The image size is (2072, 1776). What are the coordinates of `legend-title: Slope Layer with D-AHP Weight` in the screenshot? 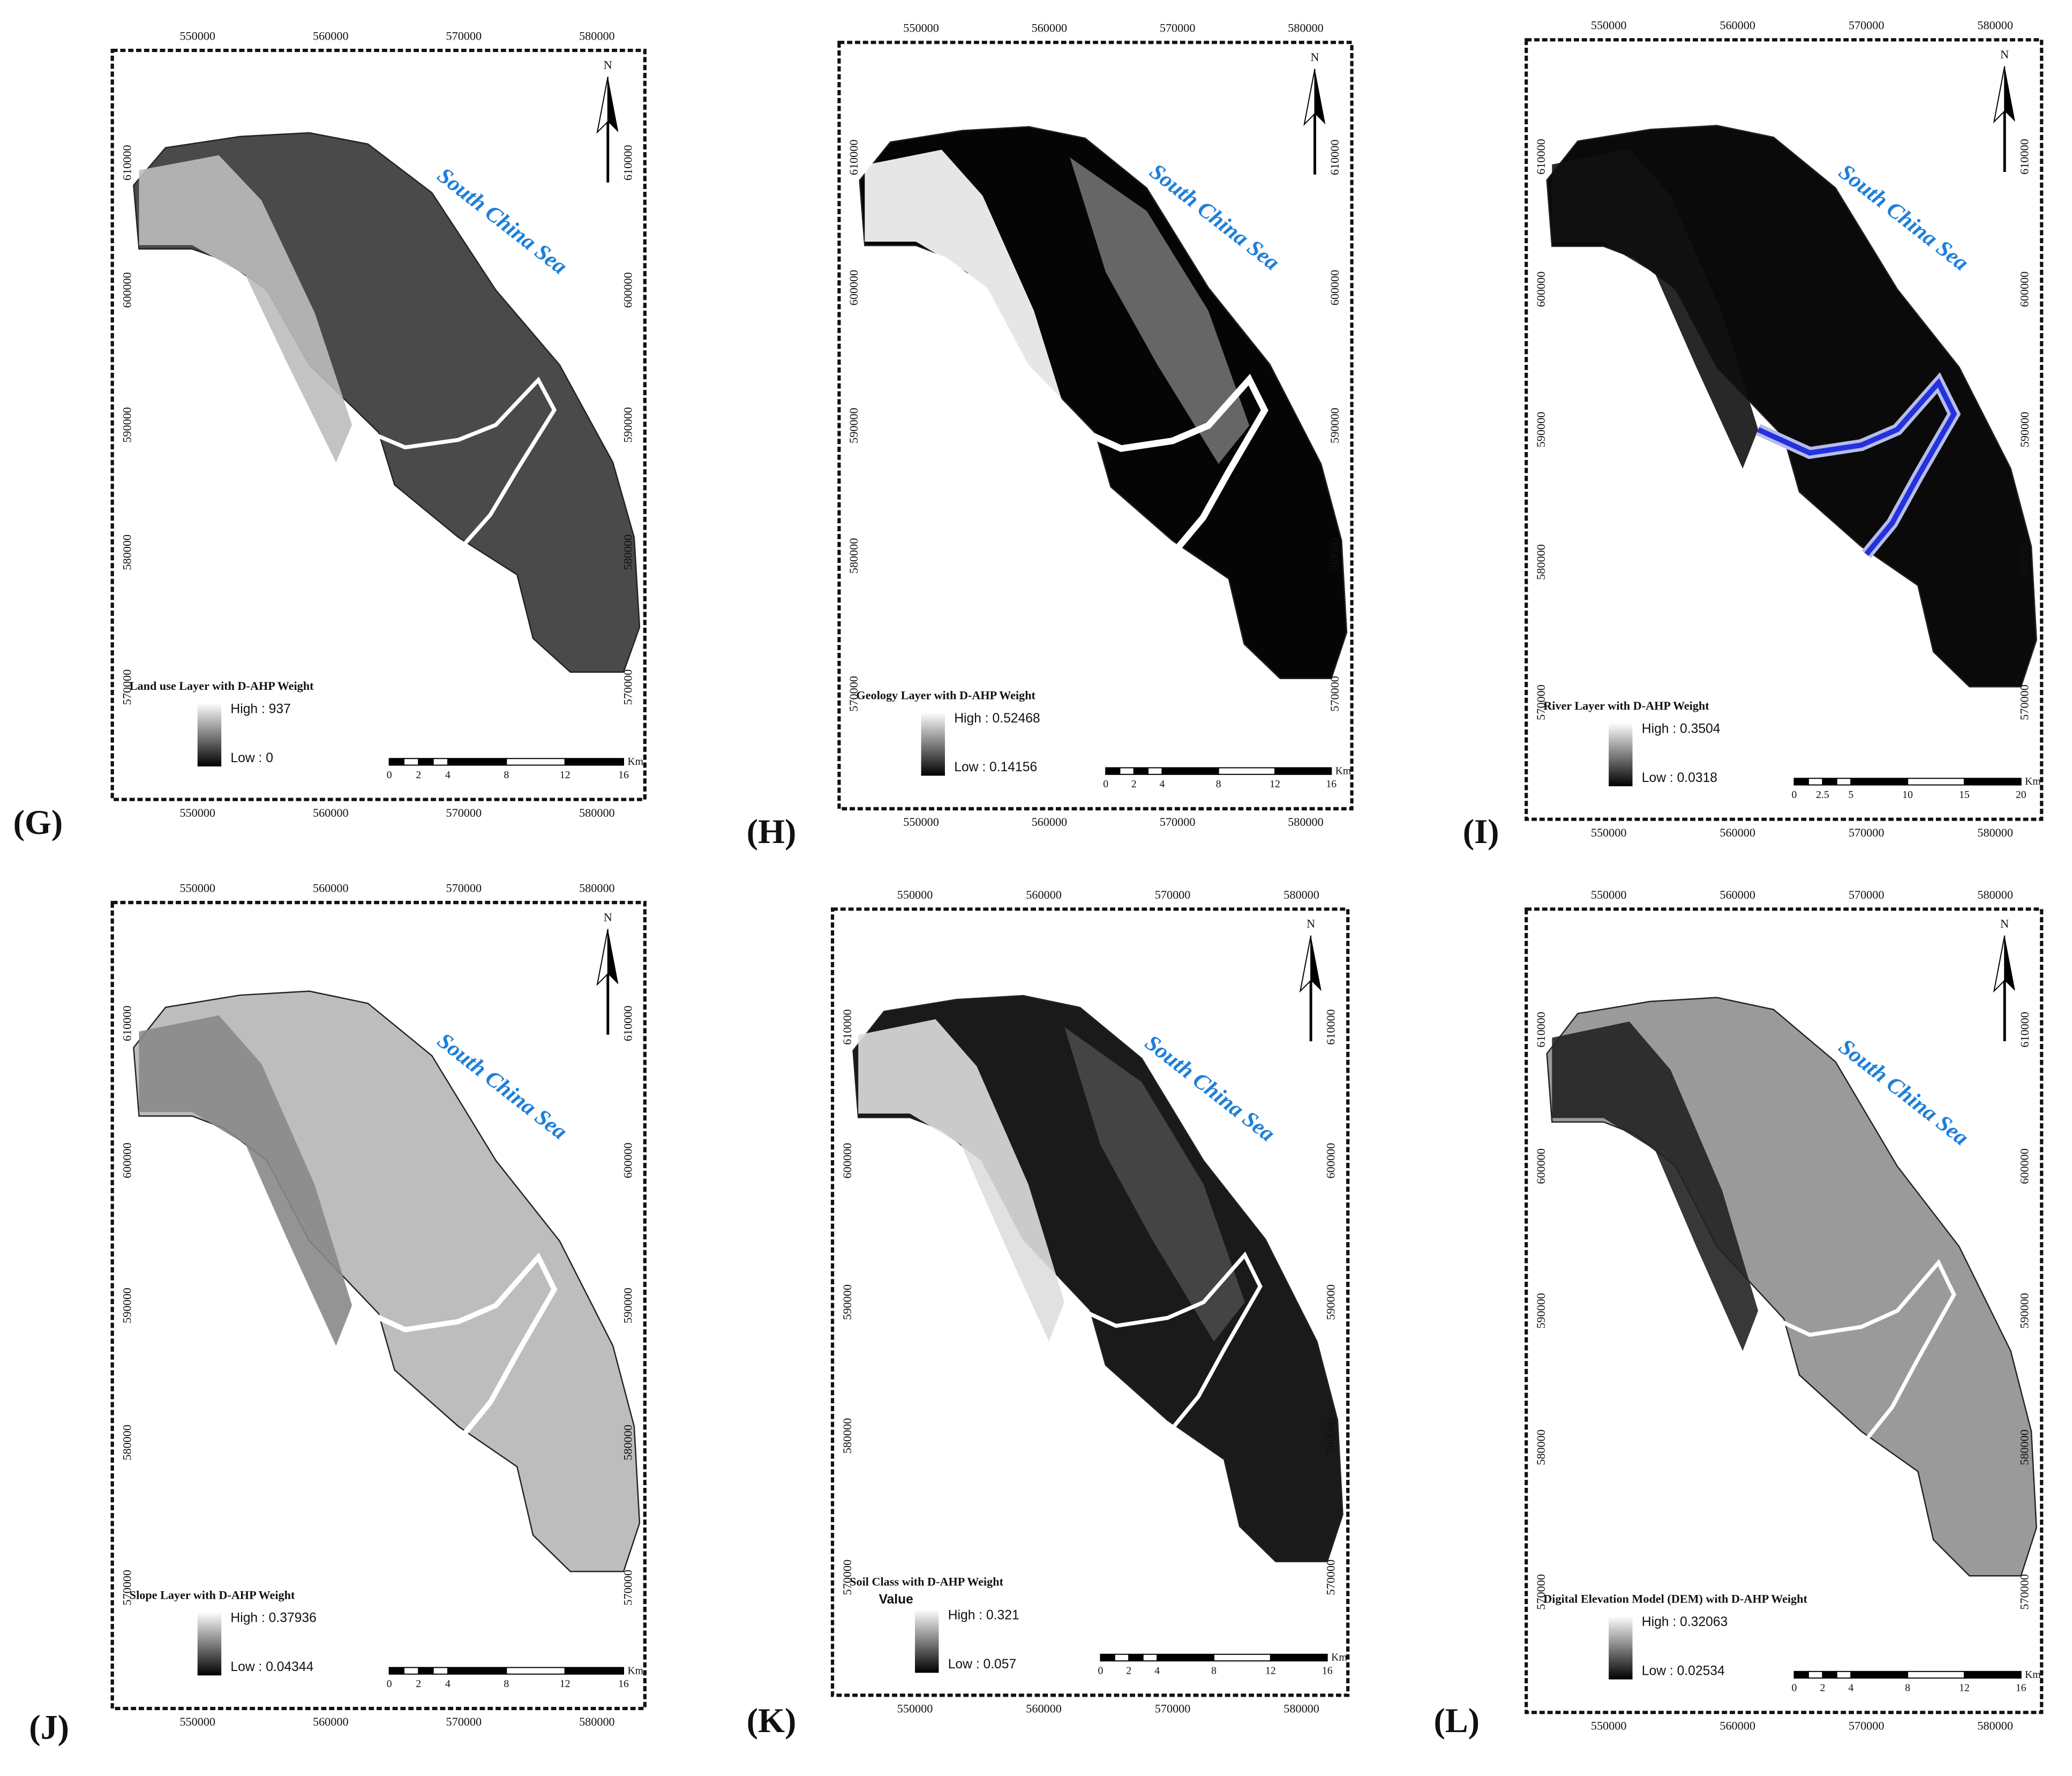 It's located at (212, 1594).